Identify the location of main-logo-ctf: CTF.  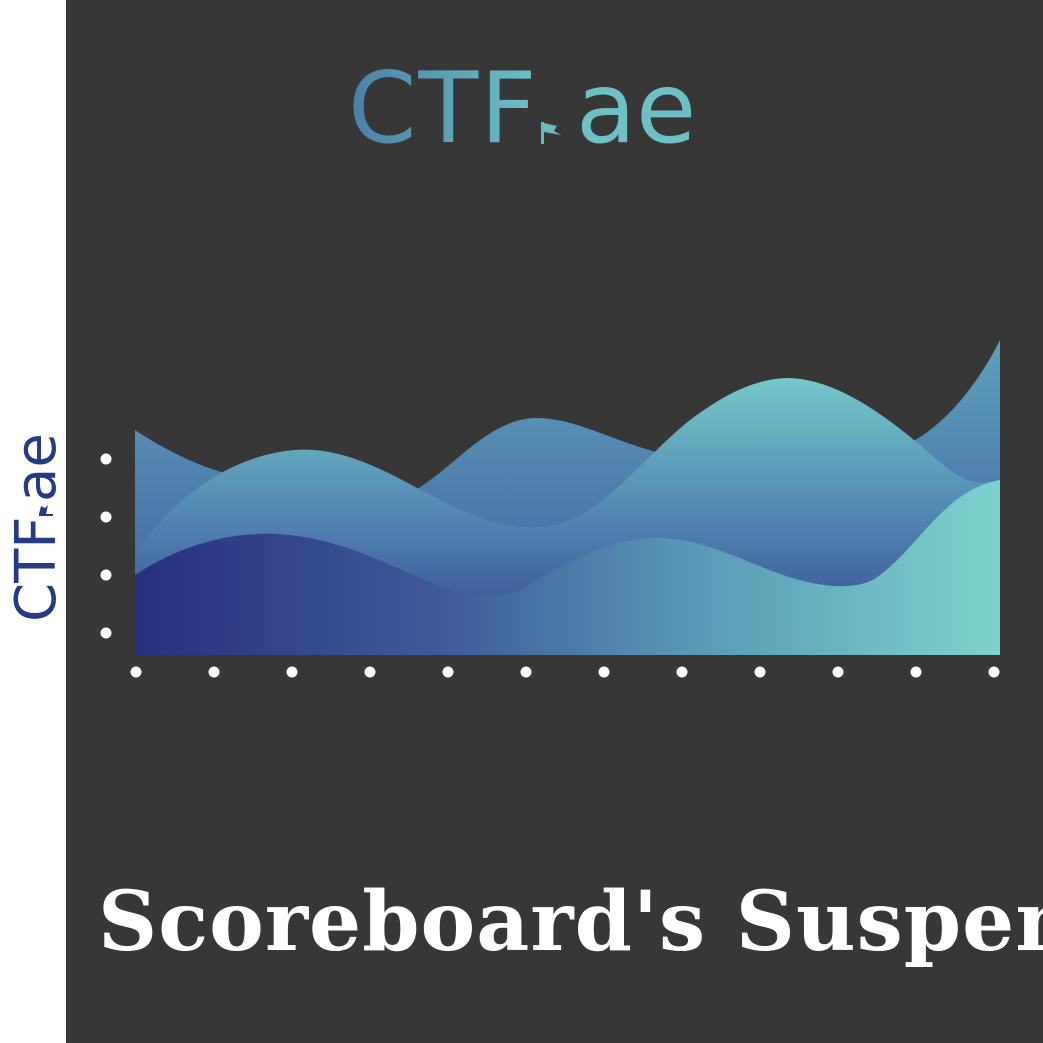
(443, 109).